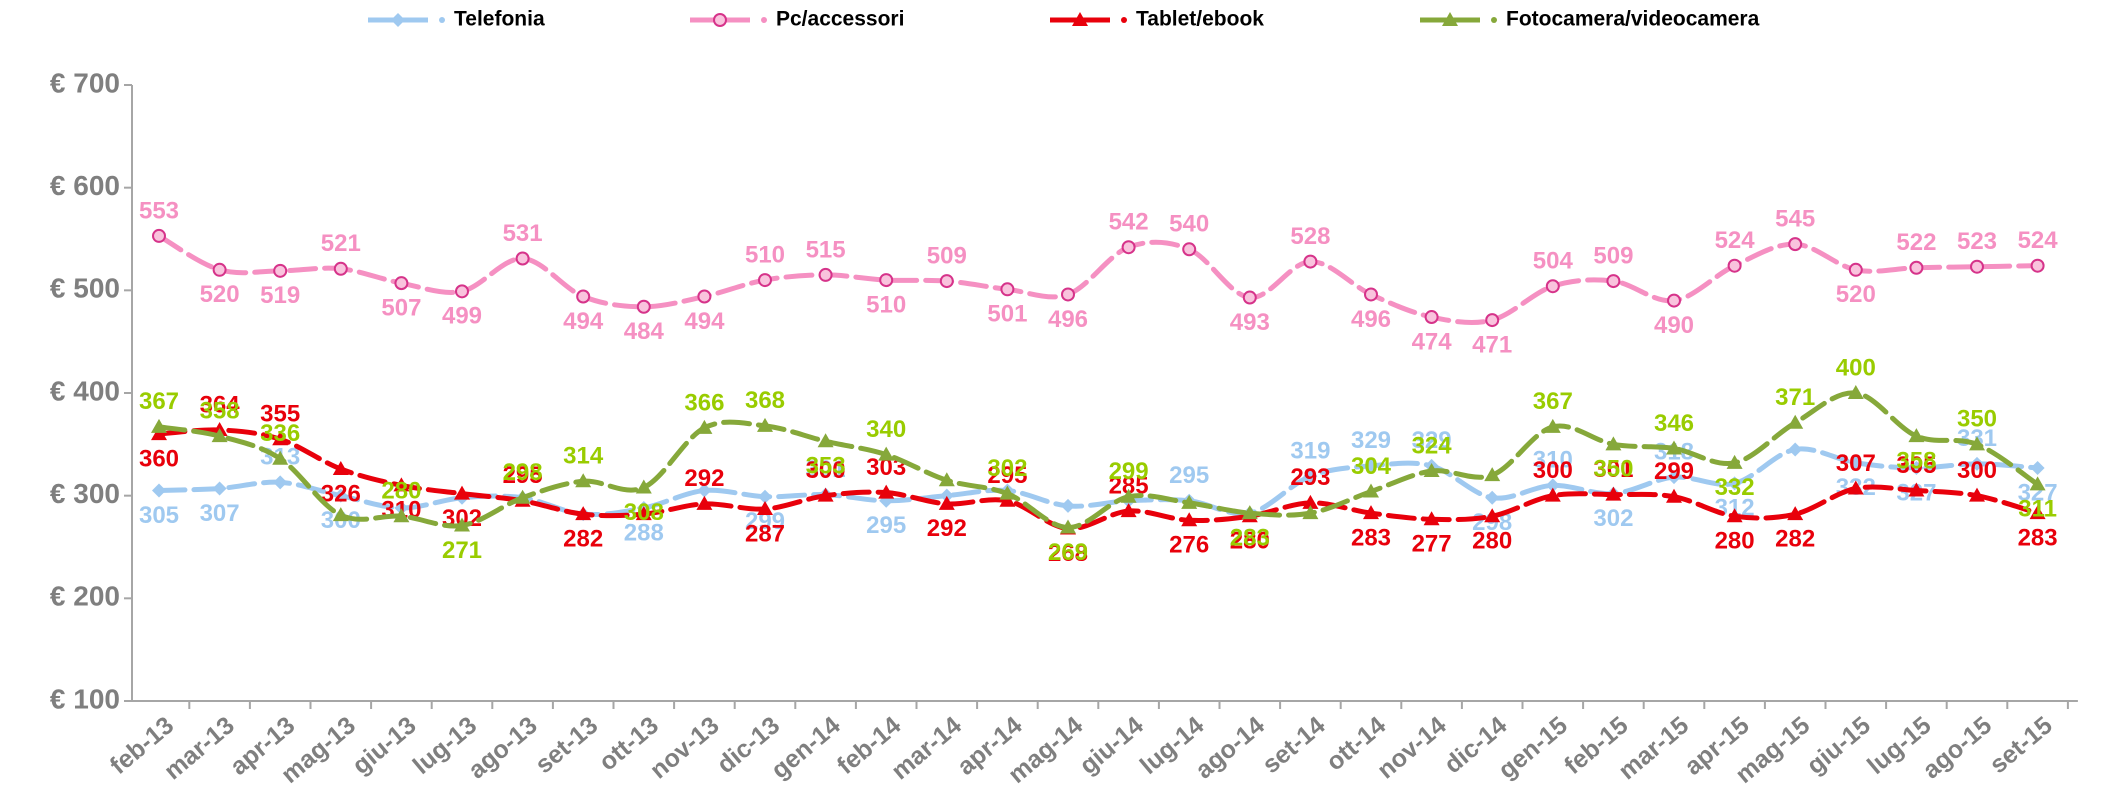 Image resolution: width=2109 pixels, height=812 pixels. I want to click on y-tick-label: € 300, so click(85, 493).